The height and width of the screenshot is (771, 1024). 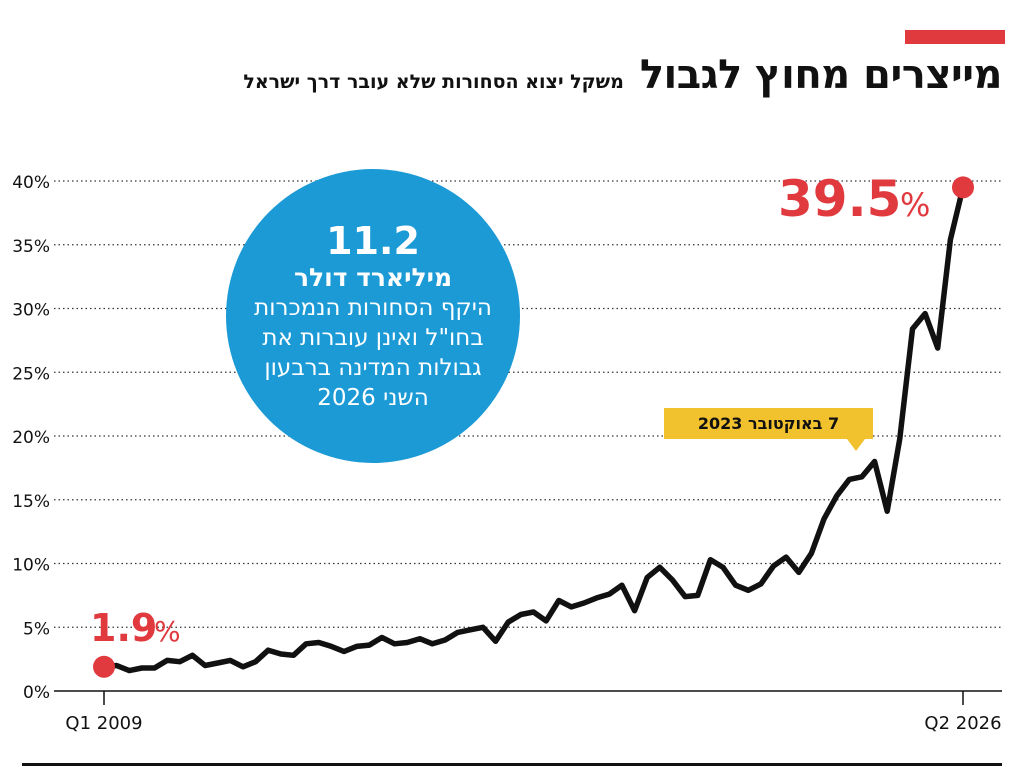 What do you see at coordinates (31, 566) in the screenshot?
I see `y-tick-label: 10%` at bounding box center [31, 566].